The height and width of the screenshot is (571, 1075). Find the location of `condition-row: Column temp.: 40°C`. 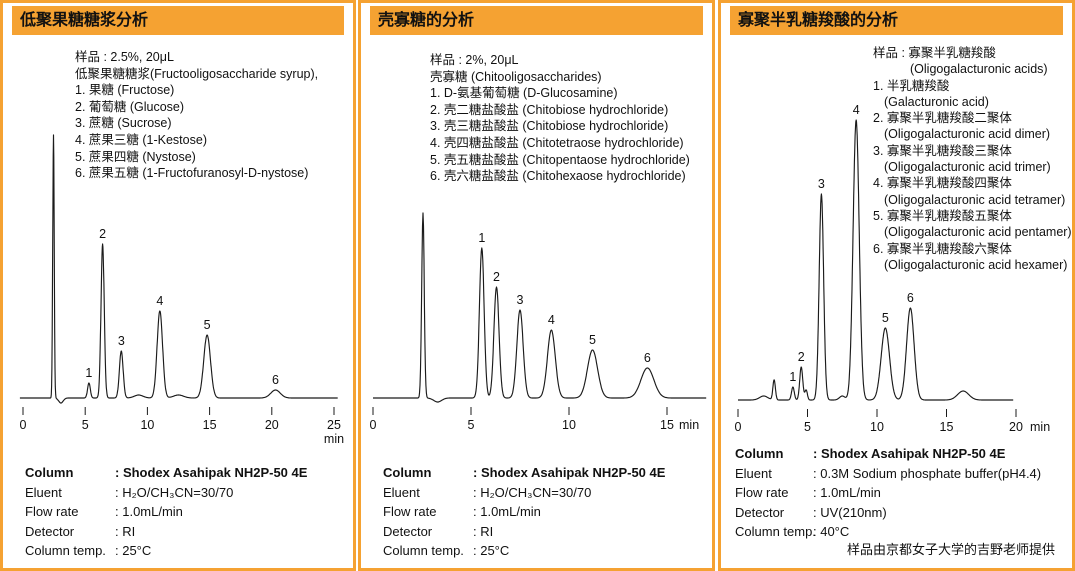

condition-row: Column temp.: 40°C is located at coordinates (888, 532).